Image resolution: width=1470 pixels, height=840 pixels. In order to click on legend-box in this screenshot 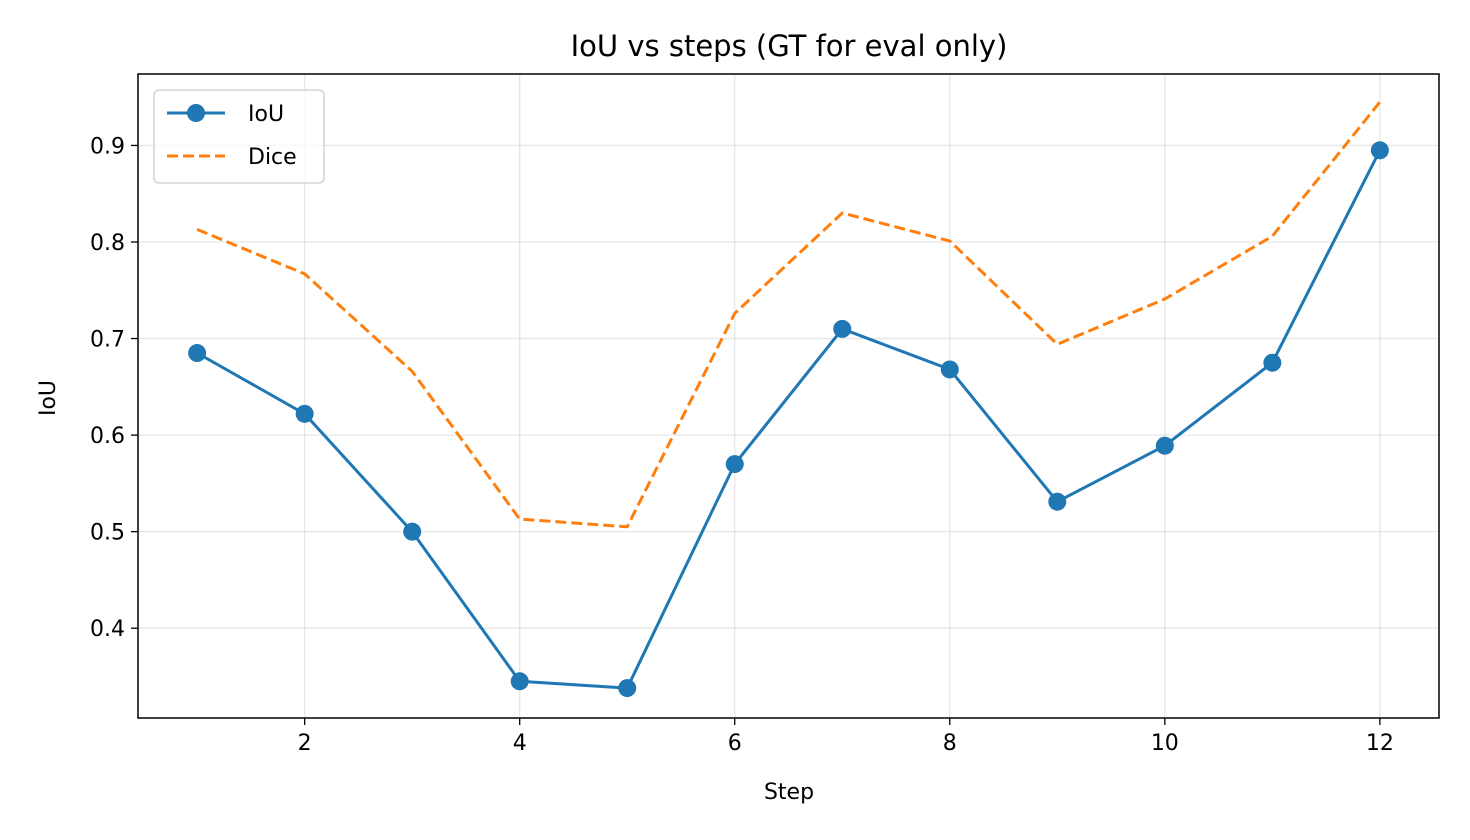, I will do `click(239, 136)`.